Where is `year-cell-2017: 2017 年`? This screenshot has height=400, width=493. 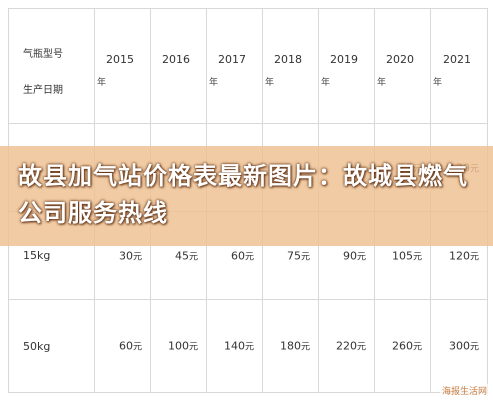
year-cell-2017: 2017 年 is located at coordinates (234, 66).